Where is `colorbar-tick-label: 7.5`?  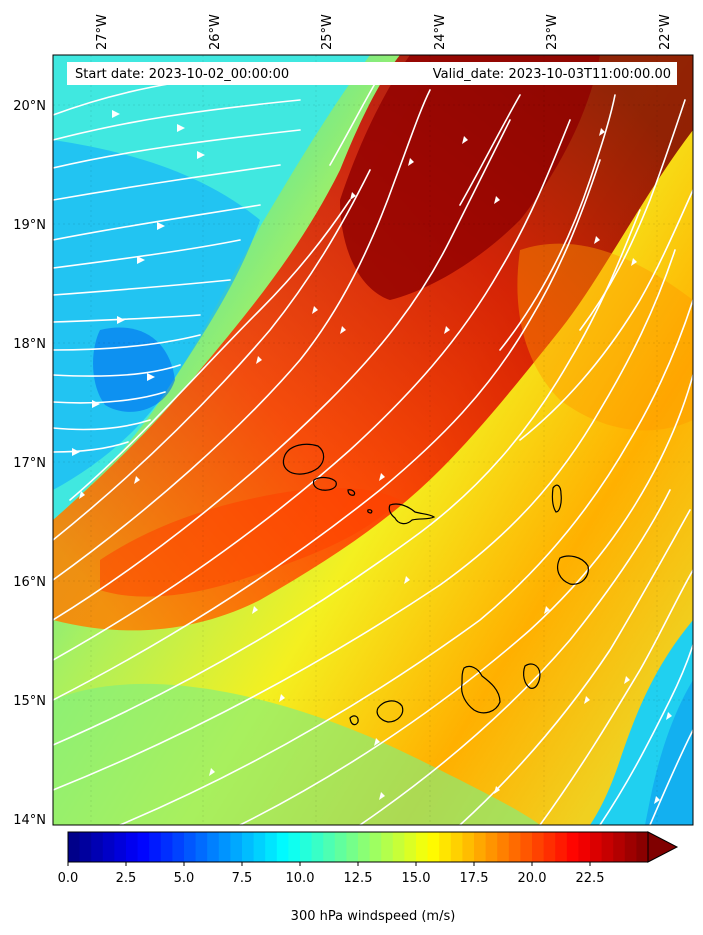 colorbar-tick-label: 7.5 is located at coordinates (242, 878).